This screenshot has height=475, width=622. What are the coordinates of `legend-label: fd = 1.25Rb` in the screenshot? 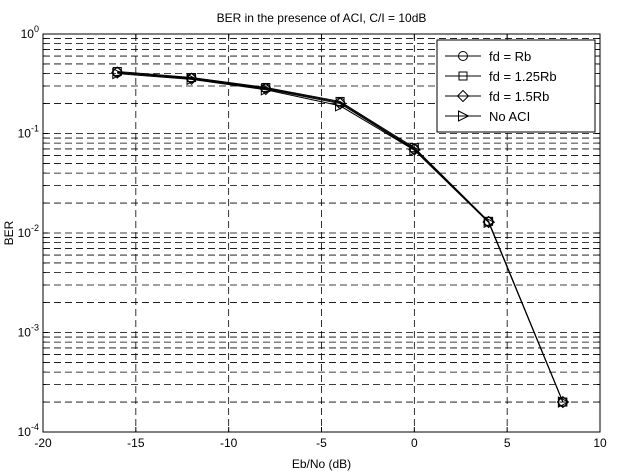 It's located at (523, 76).